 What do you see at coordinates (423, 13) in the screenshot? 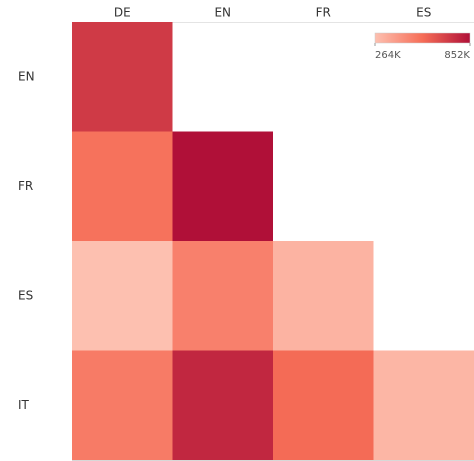
I see `column-label: ES` at bounding box center [423, 13].